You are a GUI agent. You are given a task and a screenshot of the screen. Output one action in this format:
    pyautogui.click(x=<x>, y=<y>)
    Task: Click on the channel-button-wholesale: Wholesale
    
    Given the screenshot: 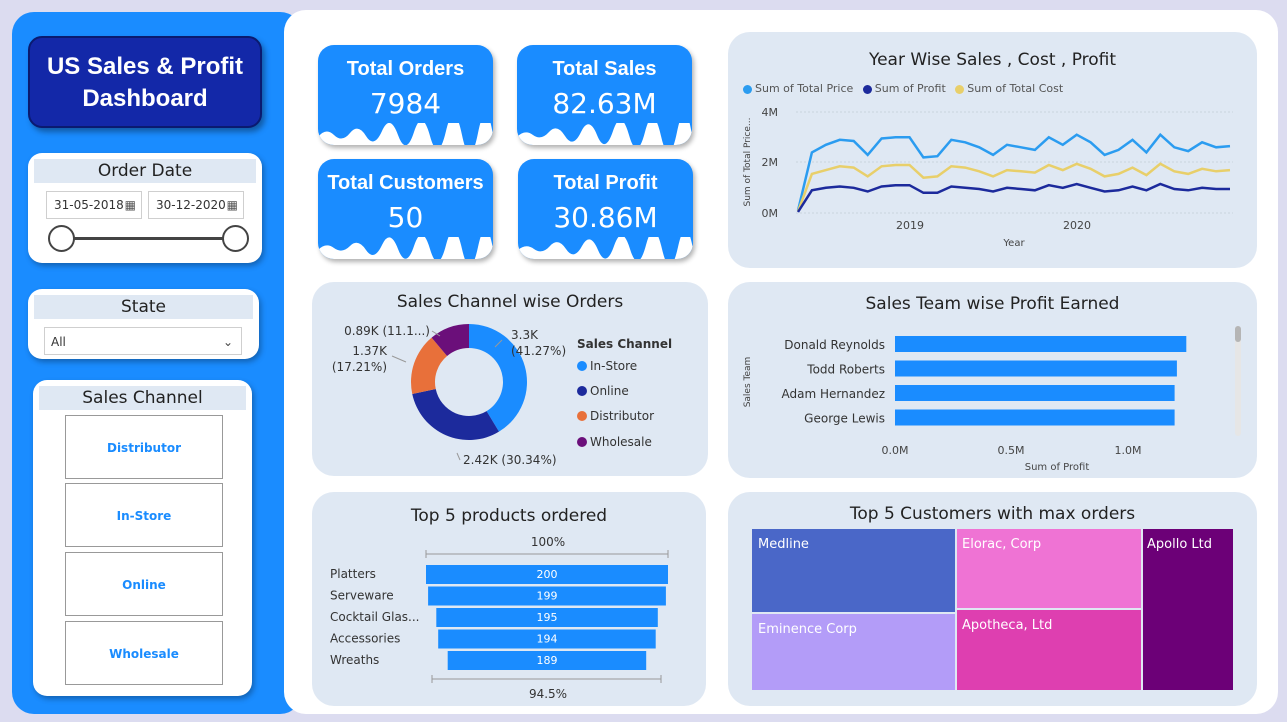 What is the action you would take?
    pyautogui.click(x=144, y=653)
    